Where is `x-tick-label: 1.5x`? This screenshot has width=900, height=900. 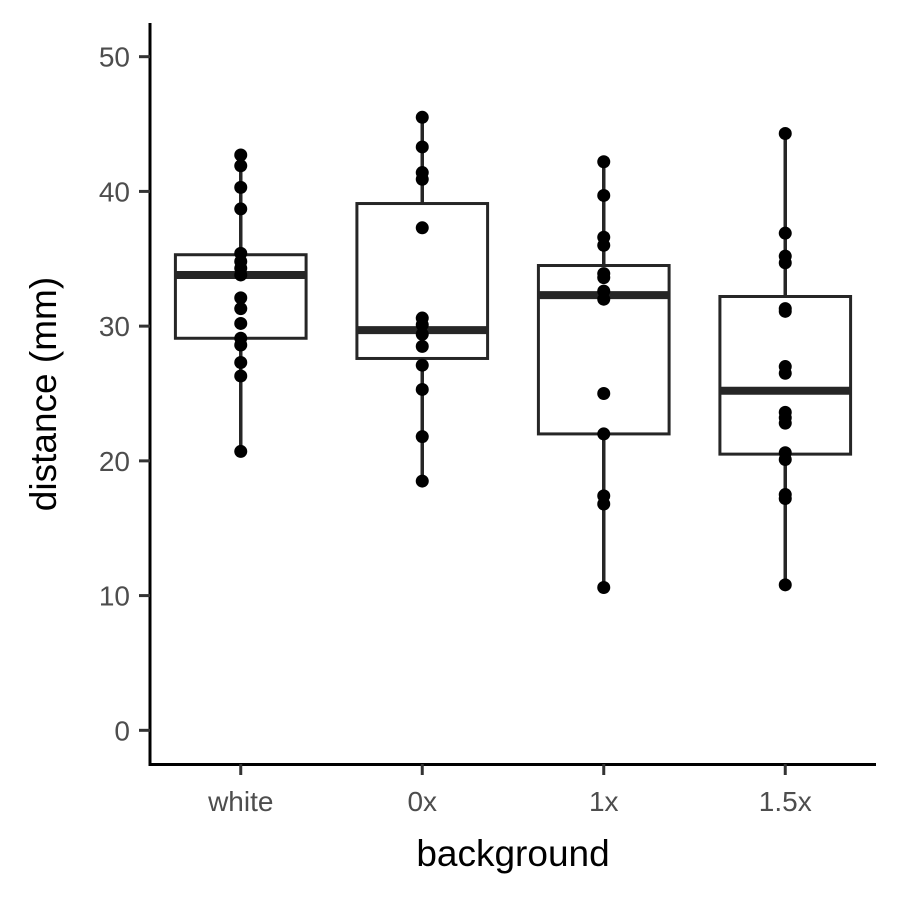
x-tick-label: 1.5x is located at coordinates (785, 801).